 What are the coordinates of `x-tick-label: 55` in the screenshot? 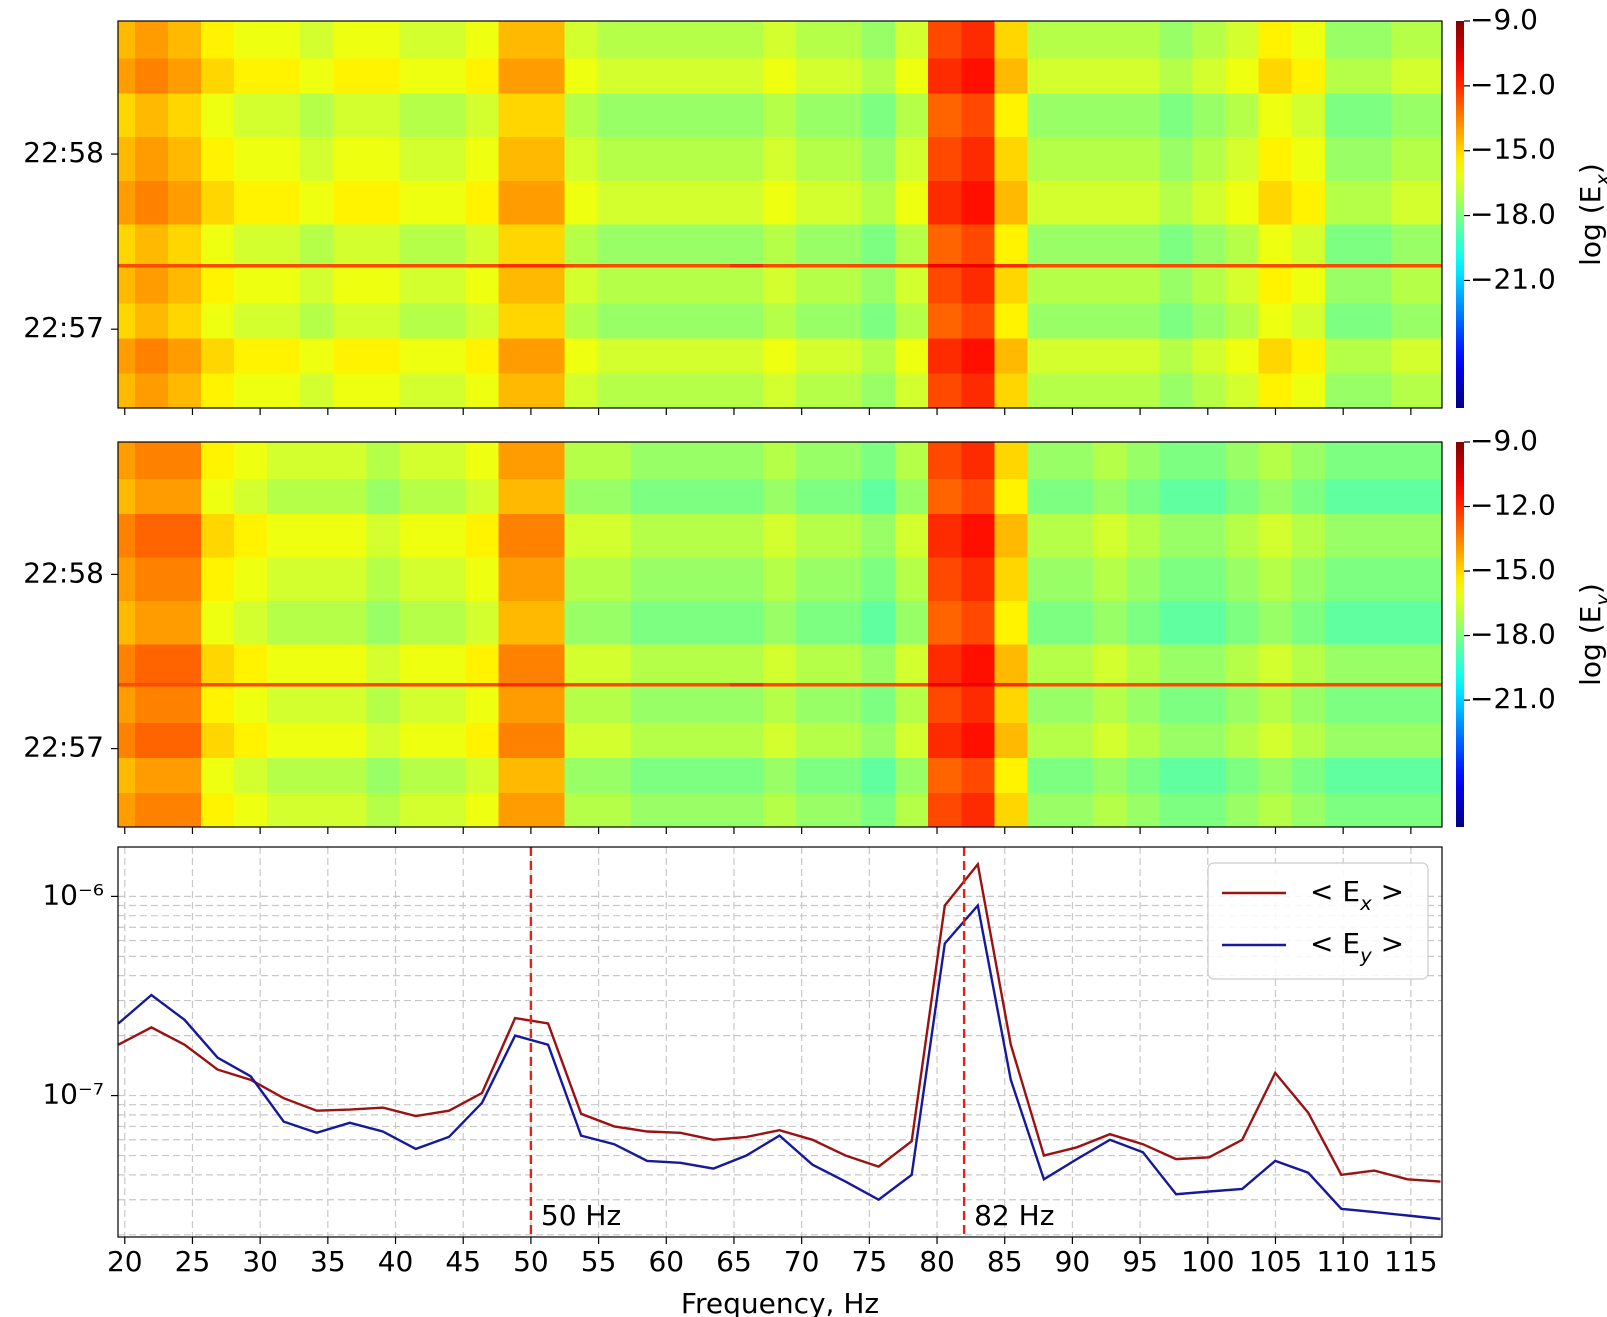 It's located at (599, 1261).